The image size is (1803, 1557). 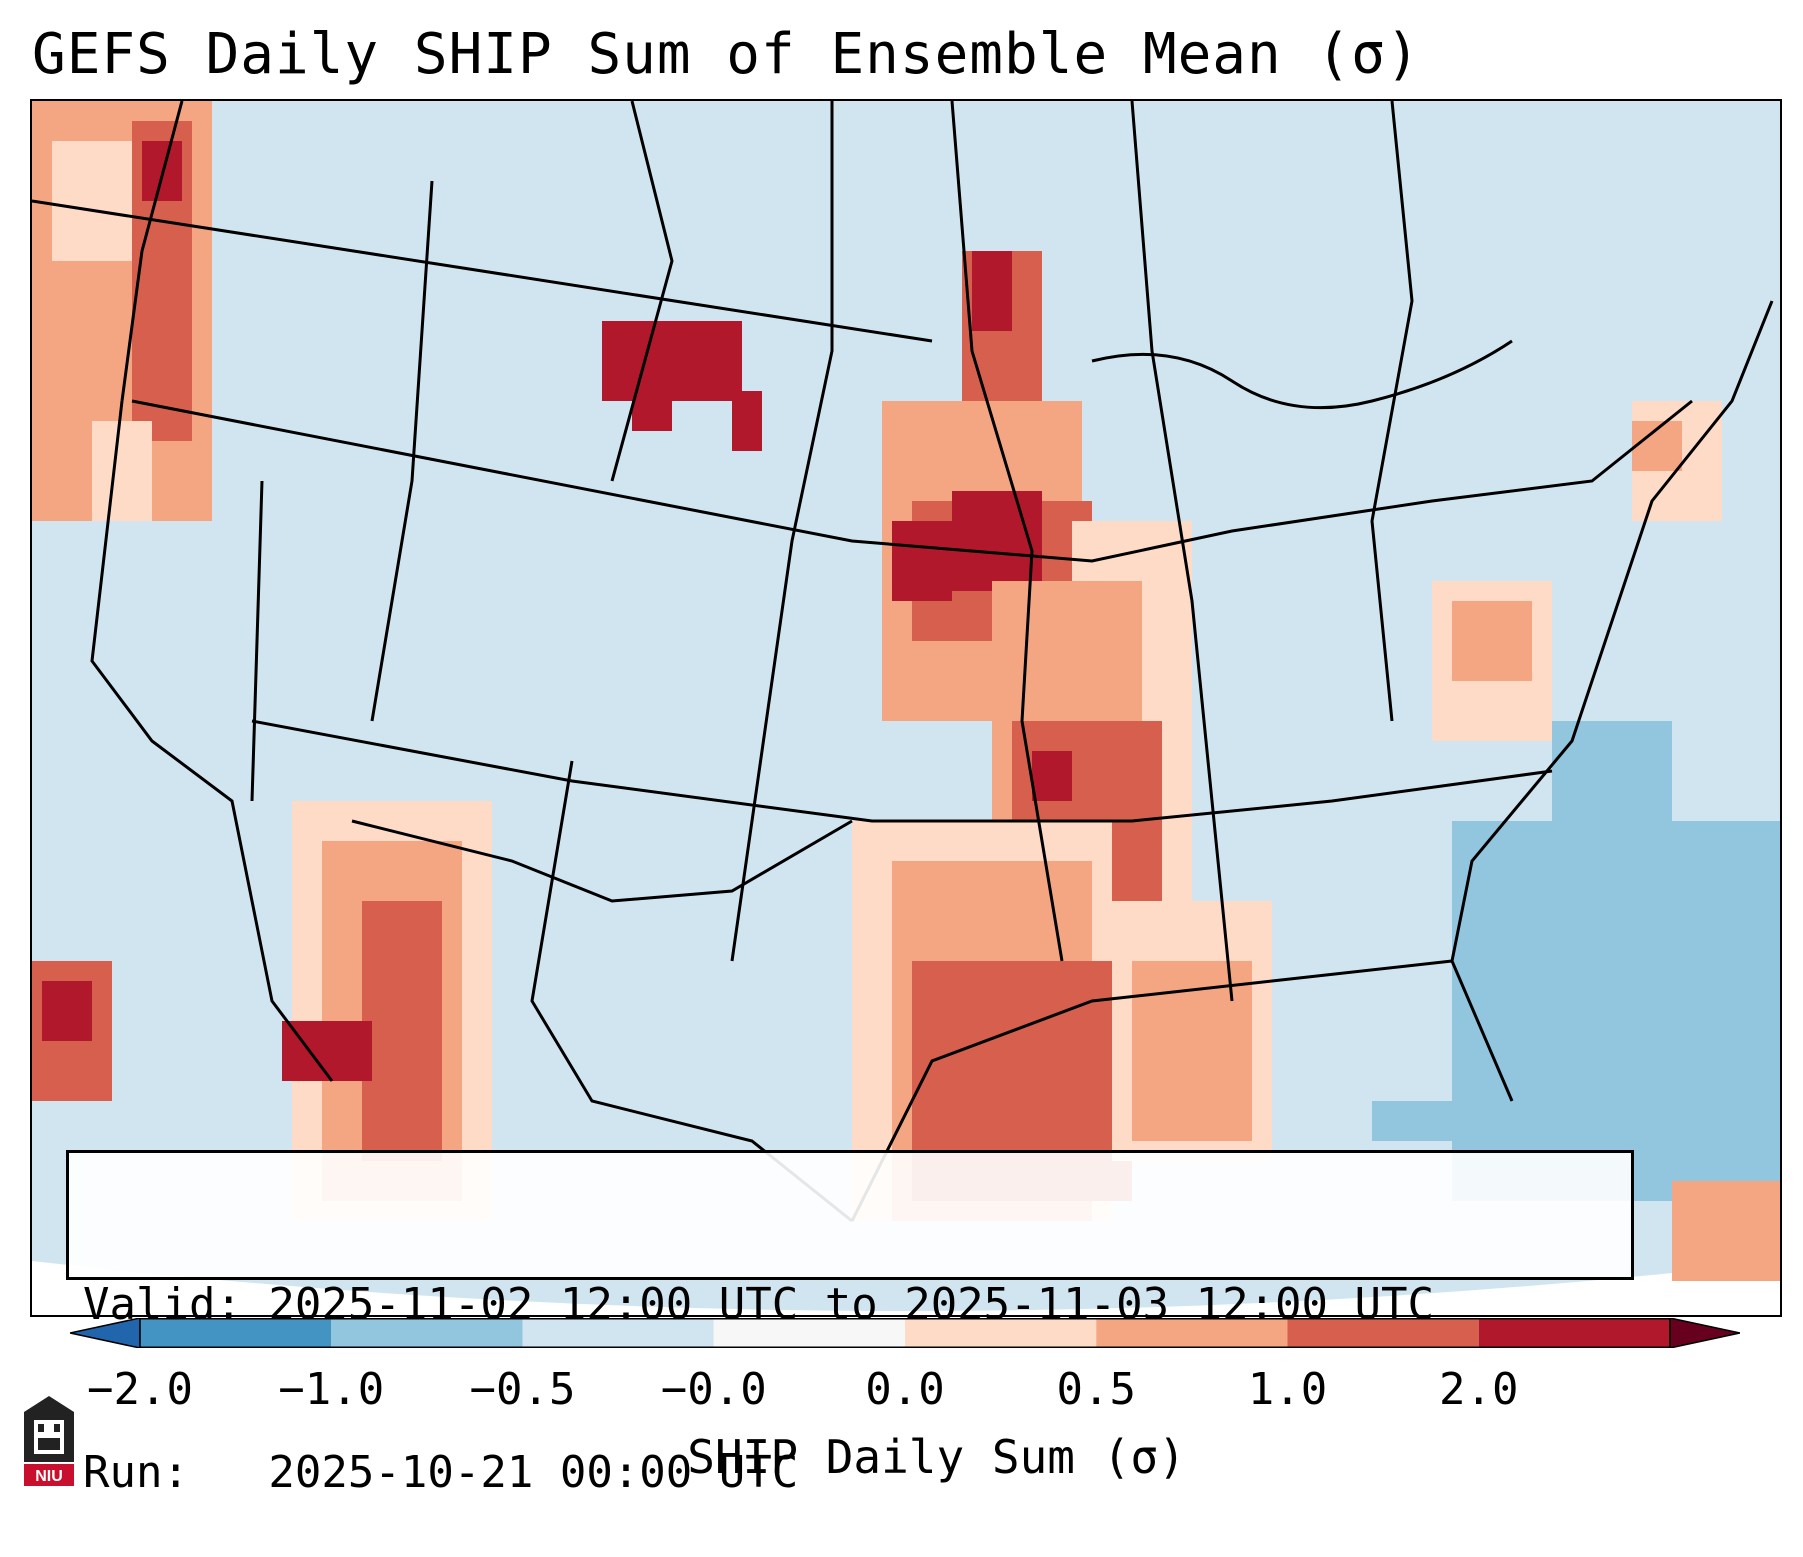 I want to click on colorbar-frame, so click(x=905, y=1333).